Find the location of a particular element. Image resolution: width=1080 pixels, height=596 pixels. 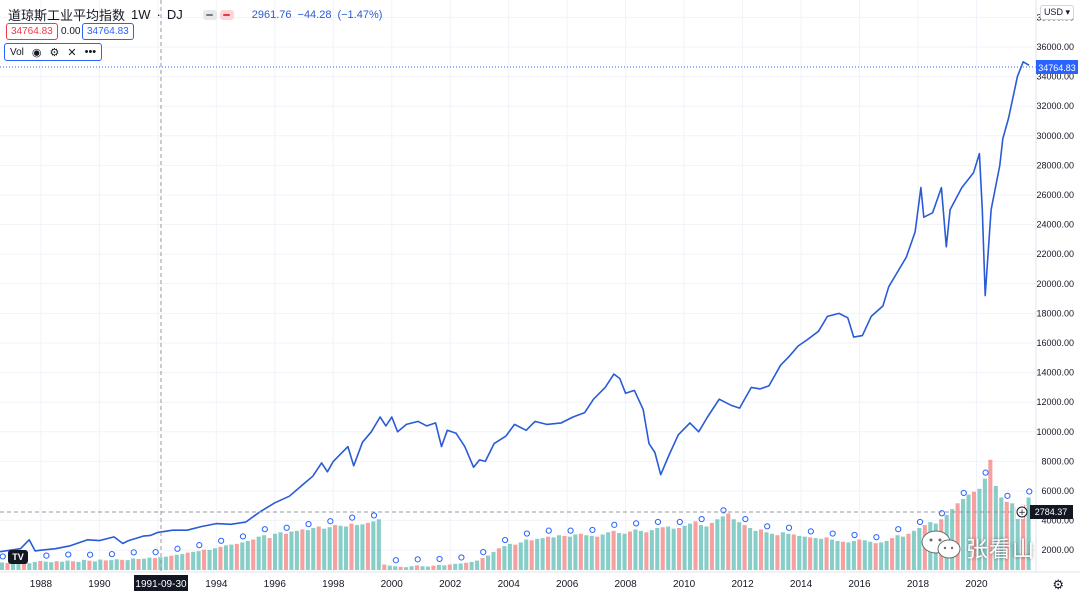

x-tick-label: 2020 is located at coordinates (976, 584).